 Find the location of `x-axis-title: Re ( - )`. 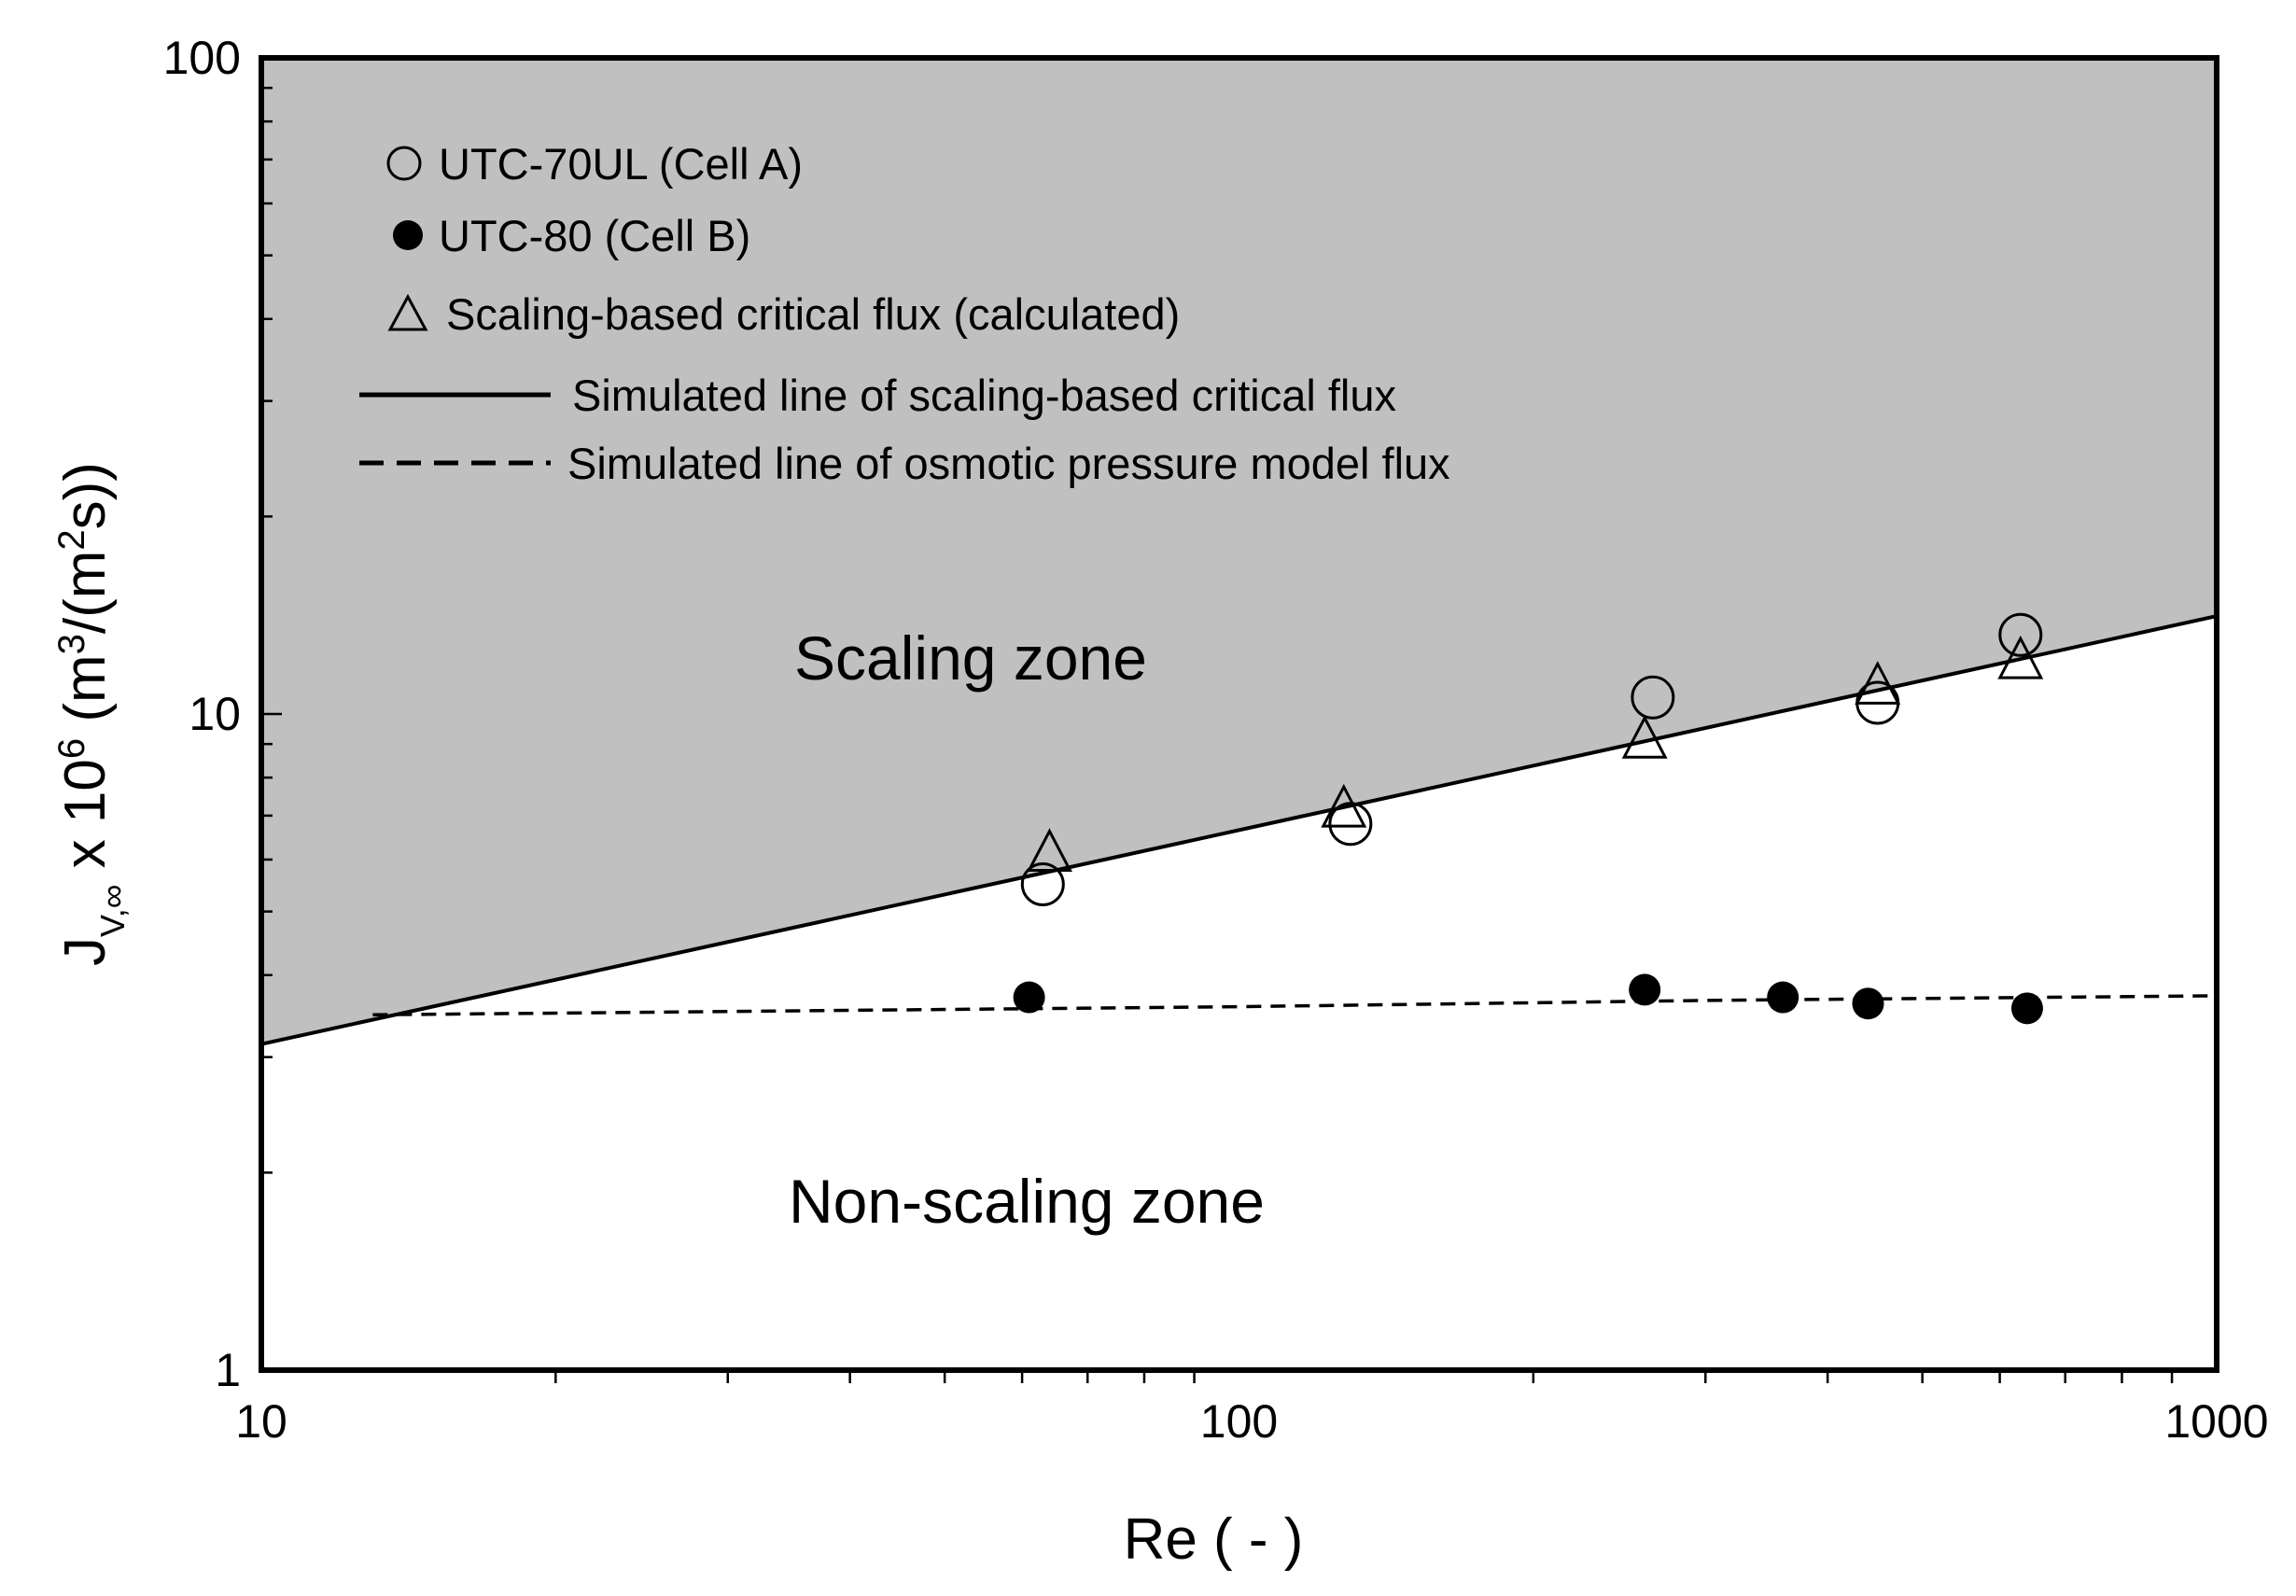

x-axis-title: Re ( - ) is located at coordinates (1214, 1539).